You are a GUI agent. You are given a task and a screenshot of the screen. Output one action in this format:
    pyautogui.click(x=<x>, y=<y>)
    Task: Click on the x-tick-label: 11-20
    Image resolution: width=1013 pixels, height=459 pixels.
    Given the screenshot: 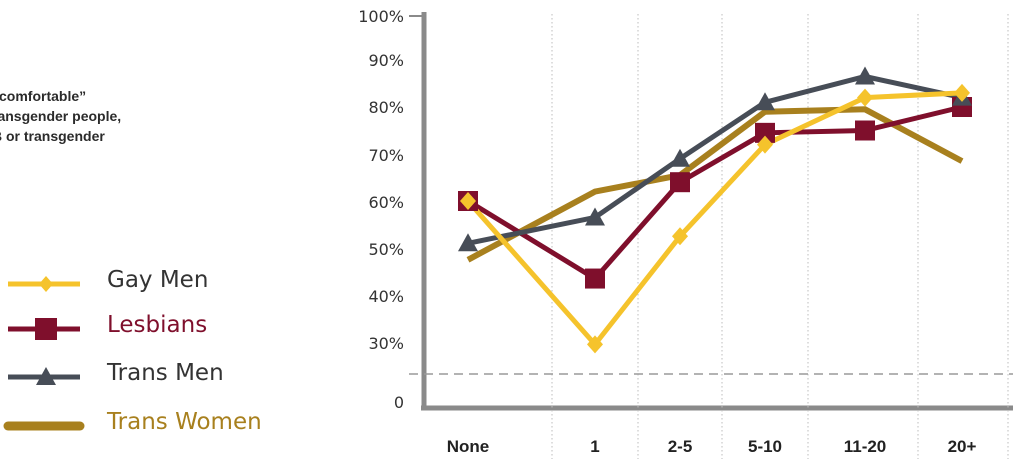 What is the action you would take?
    pyautogui.click(x=865, y=446)
    